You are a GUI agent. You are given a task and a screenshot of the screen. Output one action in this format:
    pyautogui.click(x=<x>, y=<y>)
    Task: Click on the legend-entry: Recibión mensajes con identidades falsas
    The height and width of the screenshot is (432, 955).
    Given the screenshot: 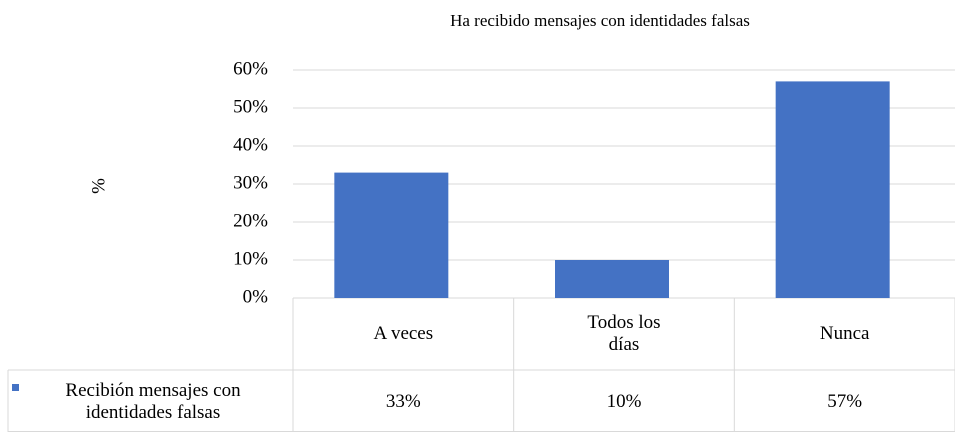 What is the action you would take?
    pyautogui.click(x=150, y=401)
    